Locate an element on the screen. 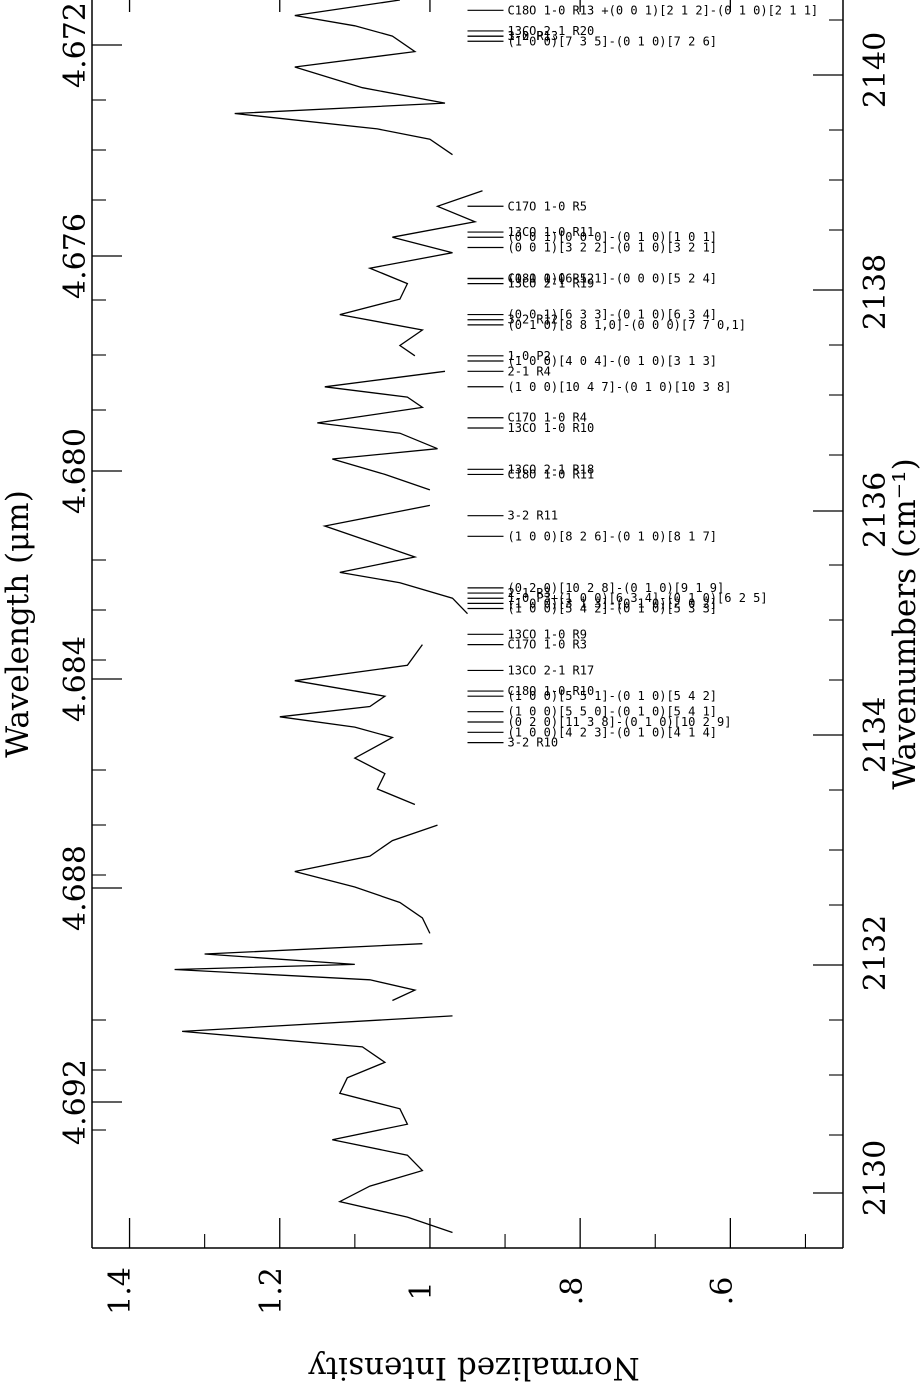 The width and height of the screenshot is (923, 1383). wavenumber-axis-title: Wavenumbers (cm⁻¹) is located at coordinates (905, 623).